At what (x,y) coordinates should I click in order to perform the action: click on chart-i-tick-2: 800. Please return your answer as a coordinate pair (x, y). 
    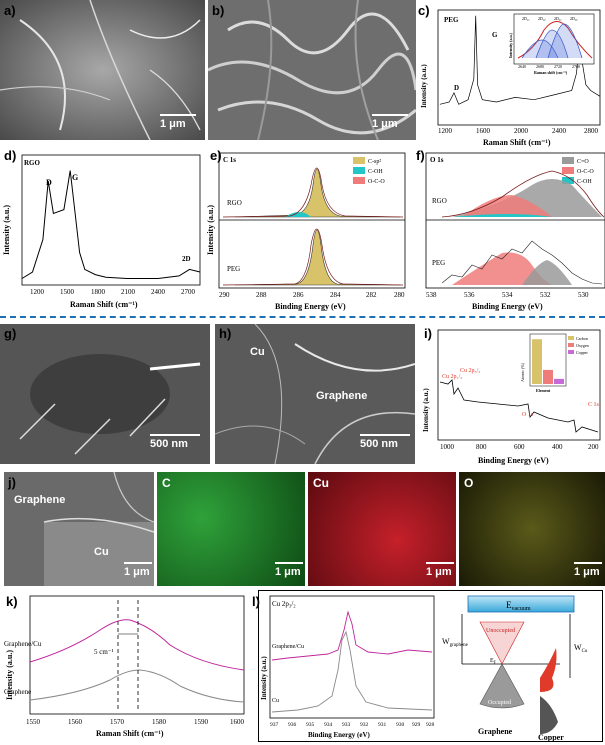
    Looking at the image, I should click on (481, 447).